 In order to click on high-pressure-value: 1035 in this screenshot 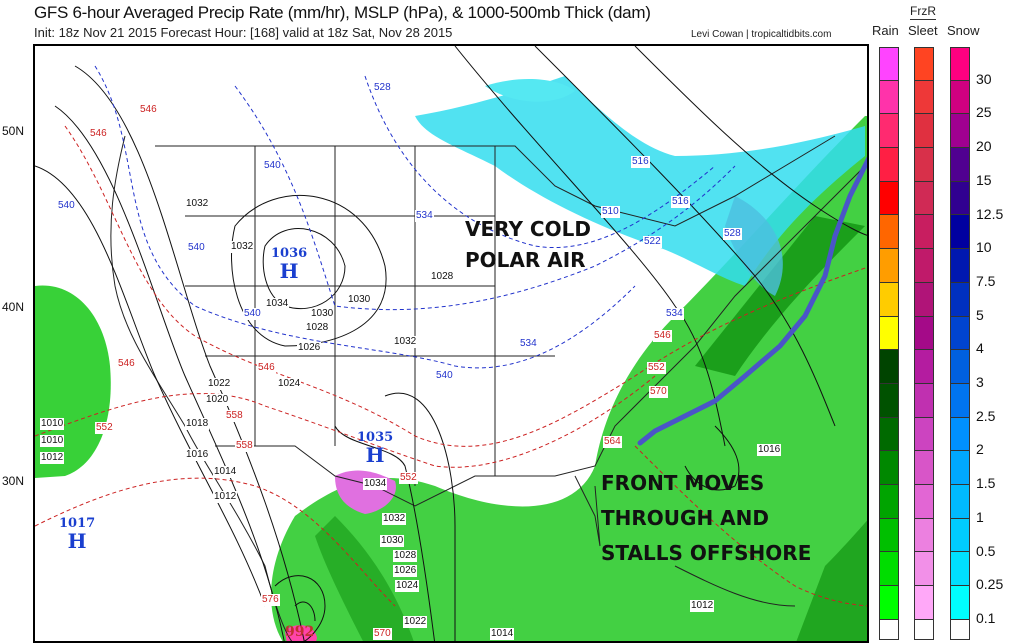, I will do `click(375, 437)`.